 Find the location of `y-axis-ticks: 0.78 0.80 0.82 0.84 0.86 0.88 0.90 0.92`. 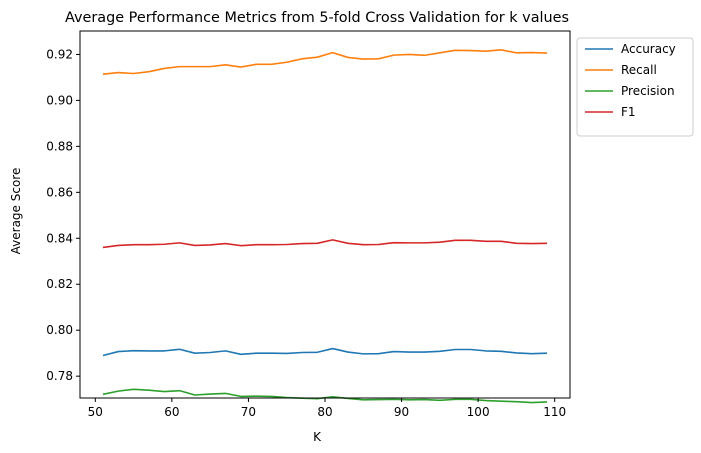

y-axis-ticks: 0.78 0.80 0.82 0.84 0.86 0.88 0.90 0.92 is located at coordinates (63, 215).